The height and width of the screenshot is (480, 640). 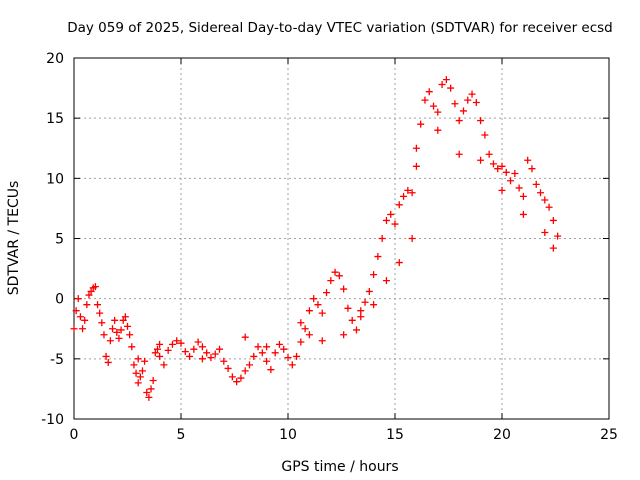 I want to click on y-tick-label: 5, so click(x=59, y=240).